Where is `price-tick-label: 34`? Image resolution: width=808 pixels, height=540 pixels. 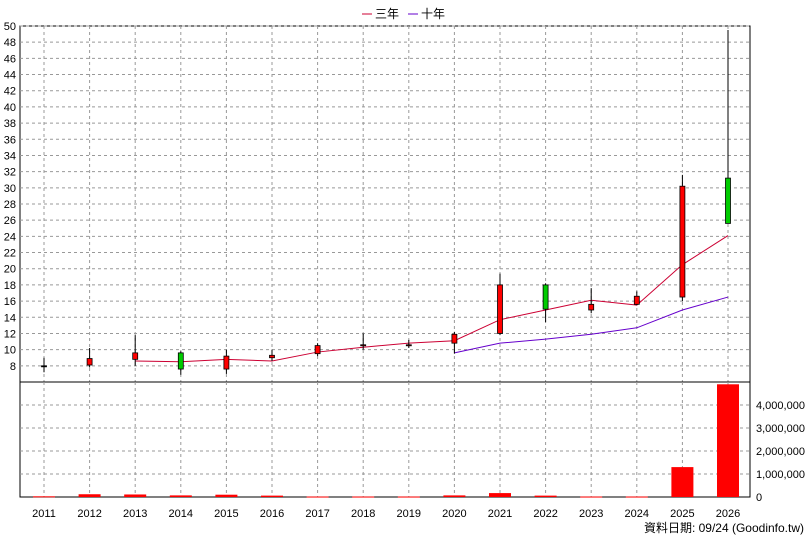
price-tick-label: 34 is located at coordinates (10, 156).